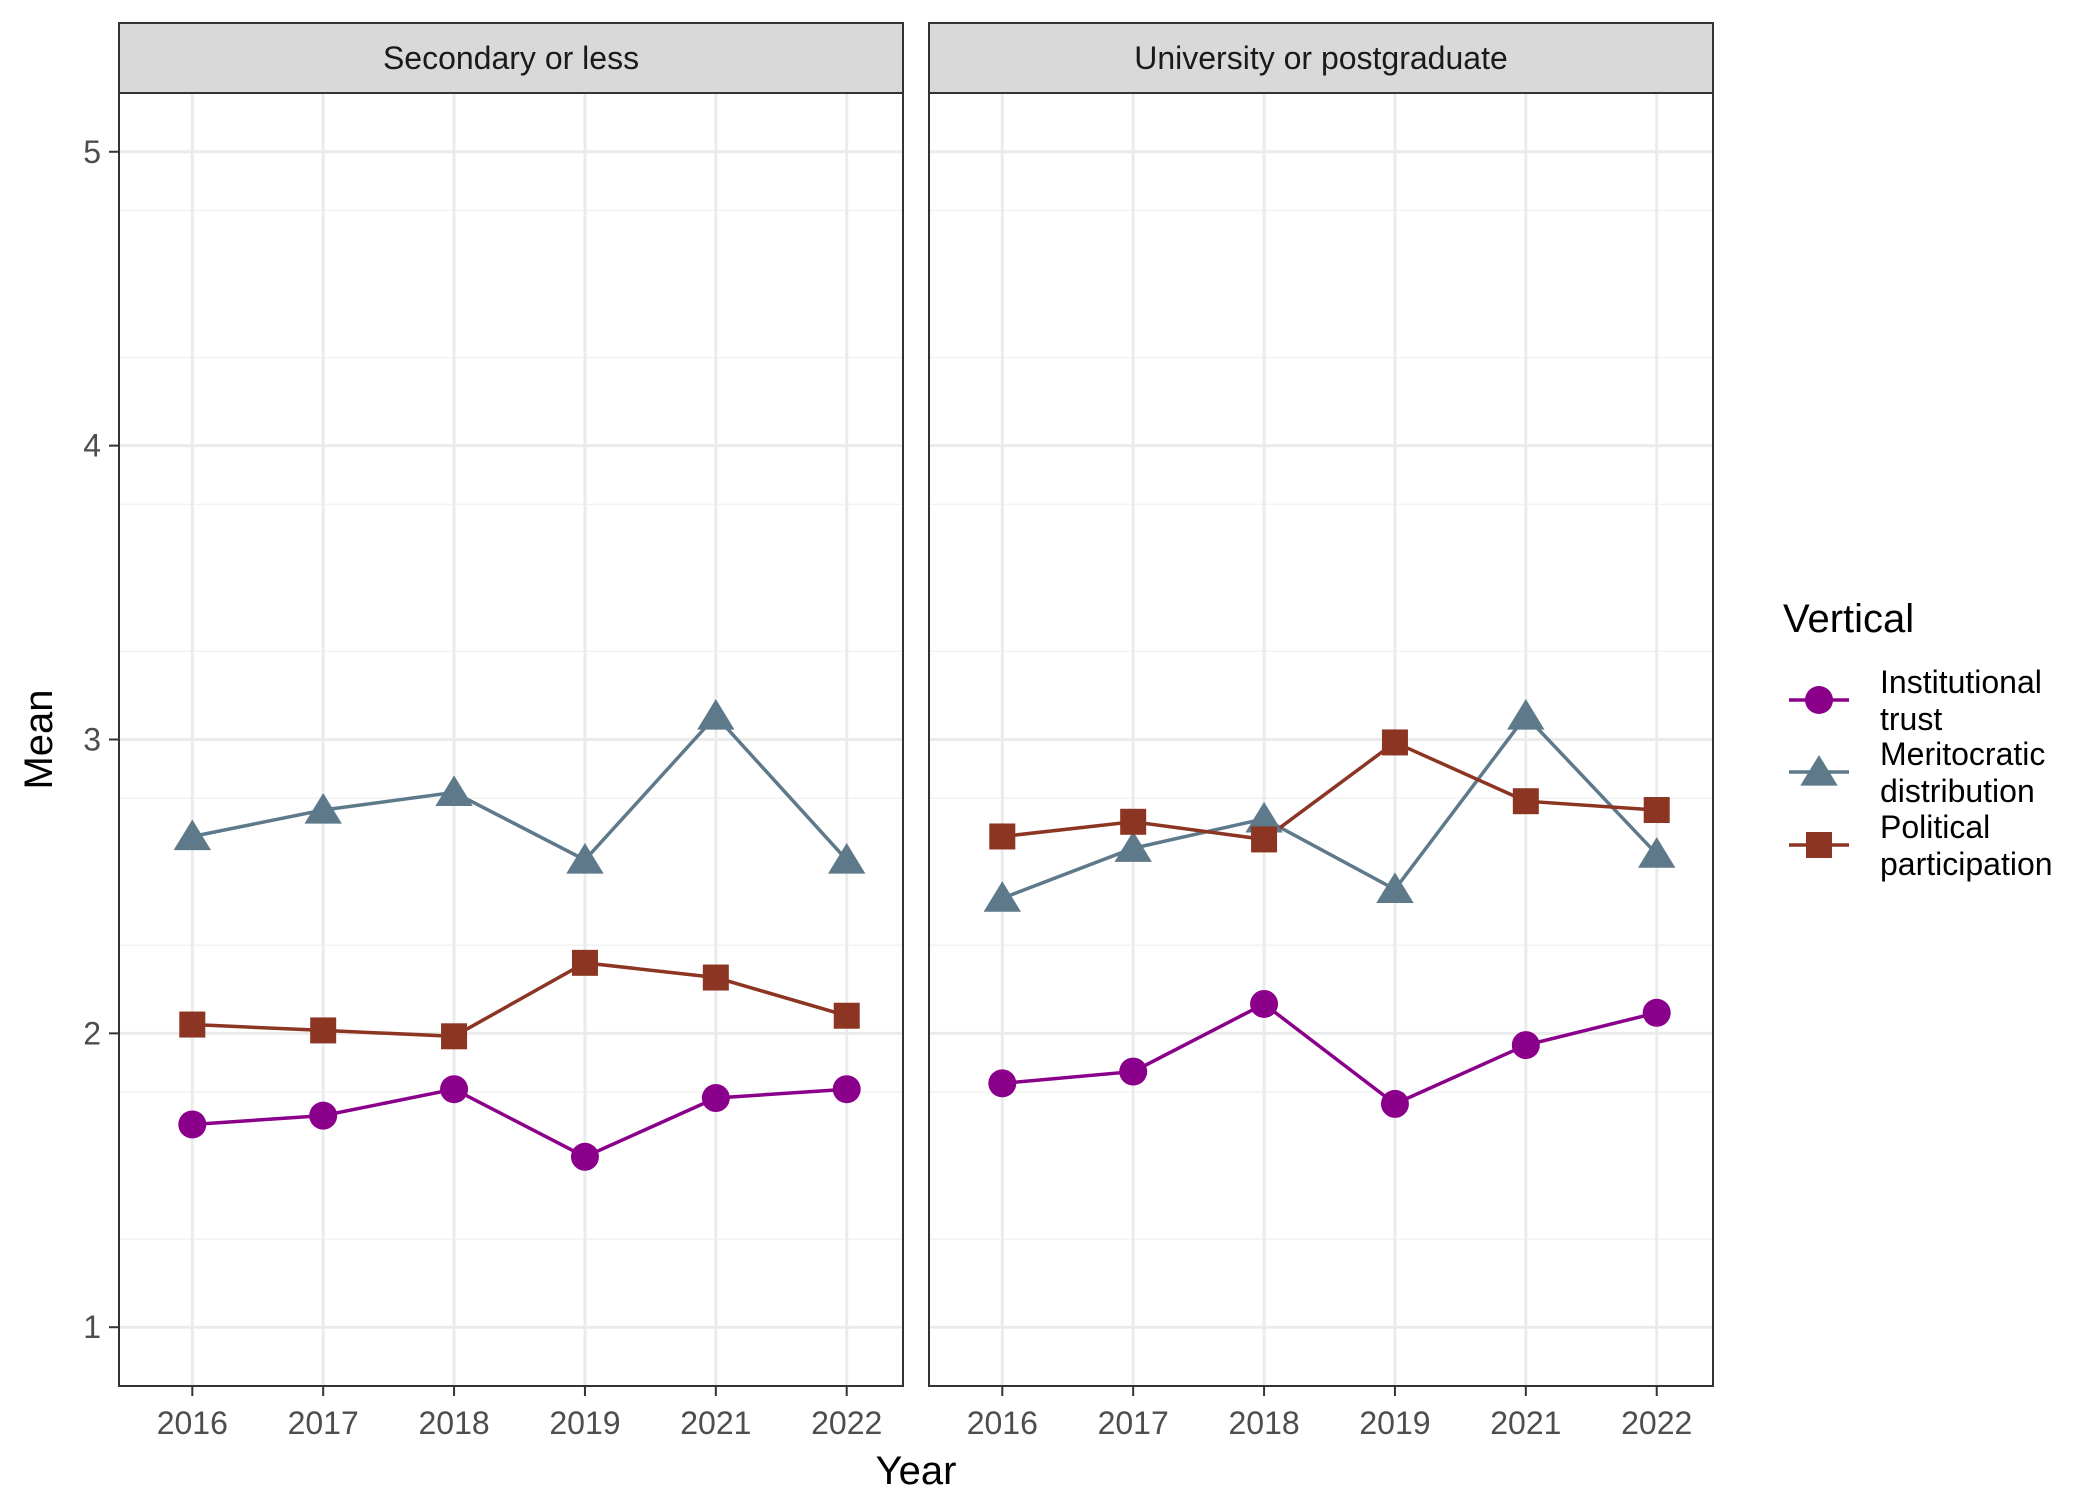  I want to click on legend-key-square, so click(1819, 845).